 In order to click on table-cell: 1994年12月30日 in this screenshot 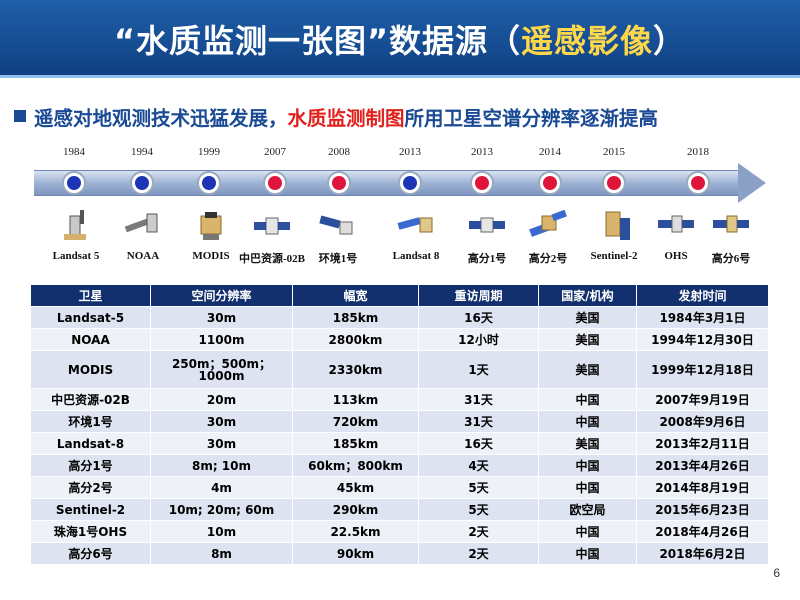, I will do `click(702, 339)`.